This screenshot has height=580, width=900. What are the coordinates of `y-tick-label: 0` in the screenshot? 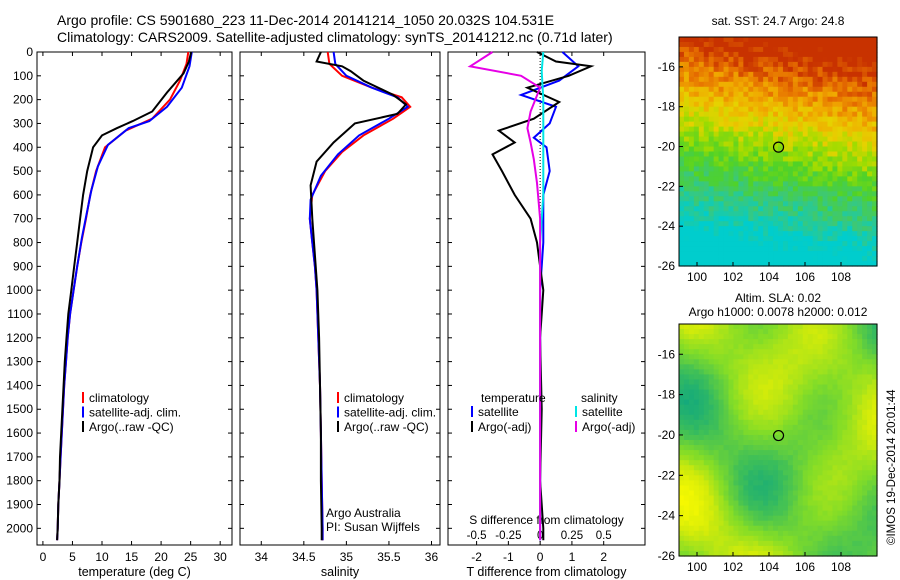 It's located at (29, 52).